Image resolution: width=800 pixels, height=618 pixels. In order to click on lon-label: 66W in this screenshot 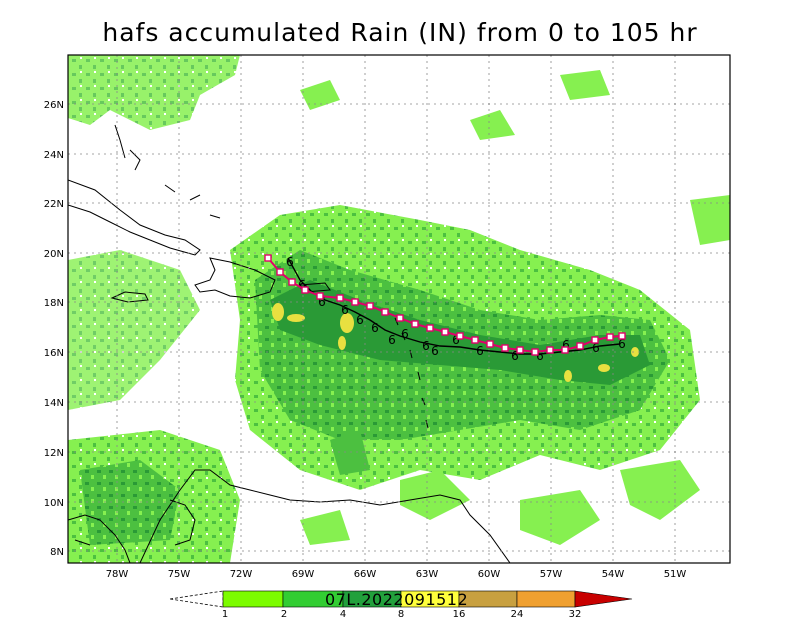, I will do `click(365, 574)`.